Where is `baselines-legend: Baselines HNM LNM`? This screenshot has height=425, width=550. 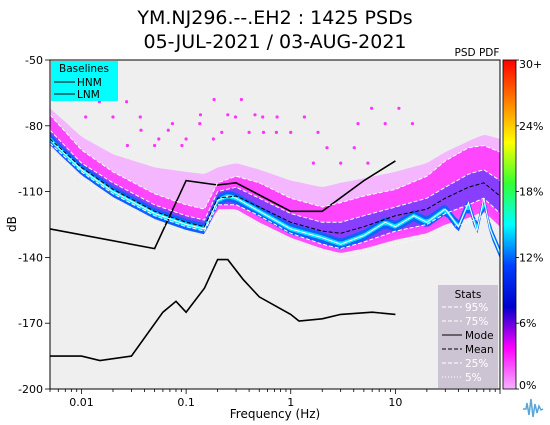 baselines-legend: Baselines HNM LNM is located at coordinates (84, 81).